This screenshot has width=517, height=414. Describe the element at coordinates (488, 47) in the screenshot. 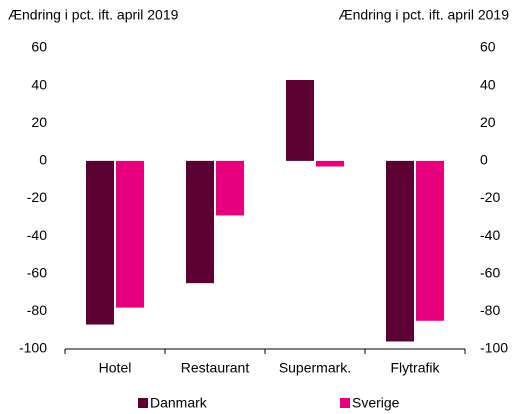

I see `y2-tick-label: 60` at that location.